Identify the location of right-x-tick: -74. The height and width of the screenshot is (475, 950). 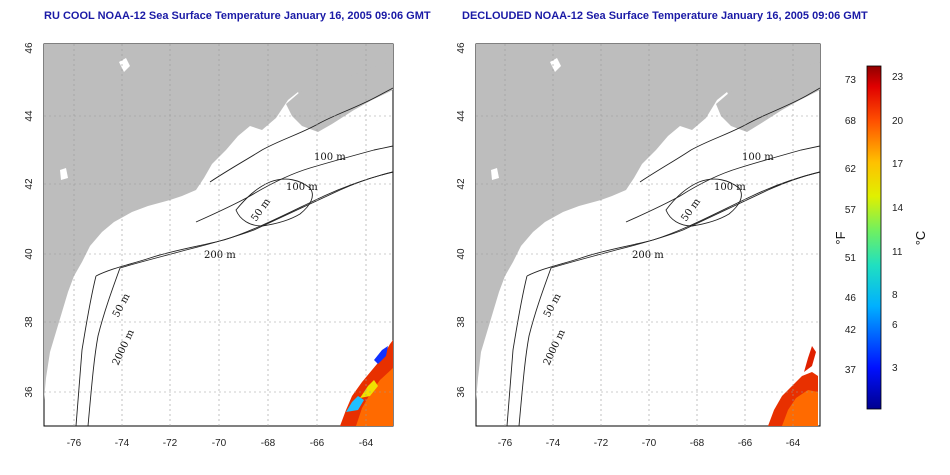
(553, 443).